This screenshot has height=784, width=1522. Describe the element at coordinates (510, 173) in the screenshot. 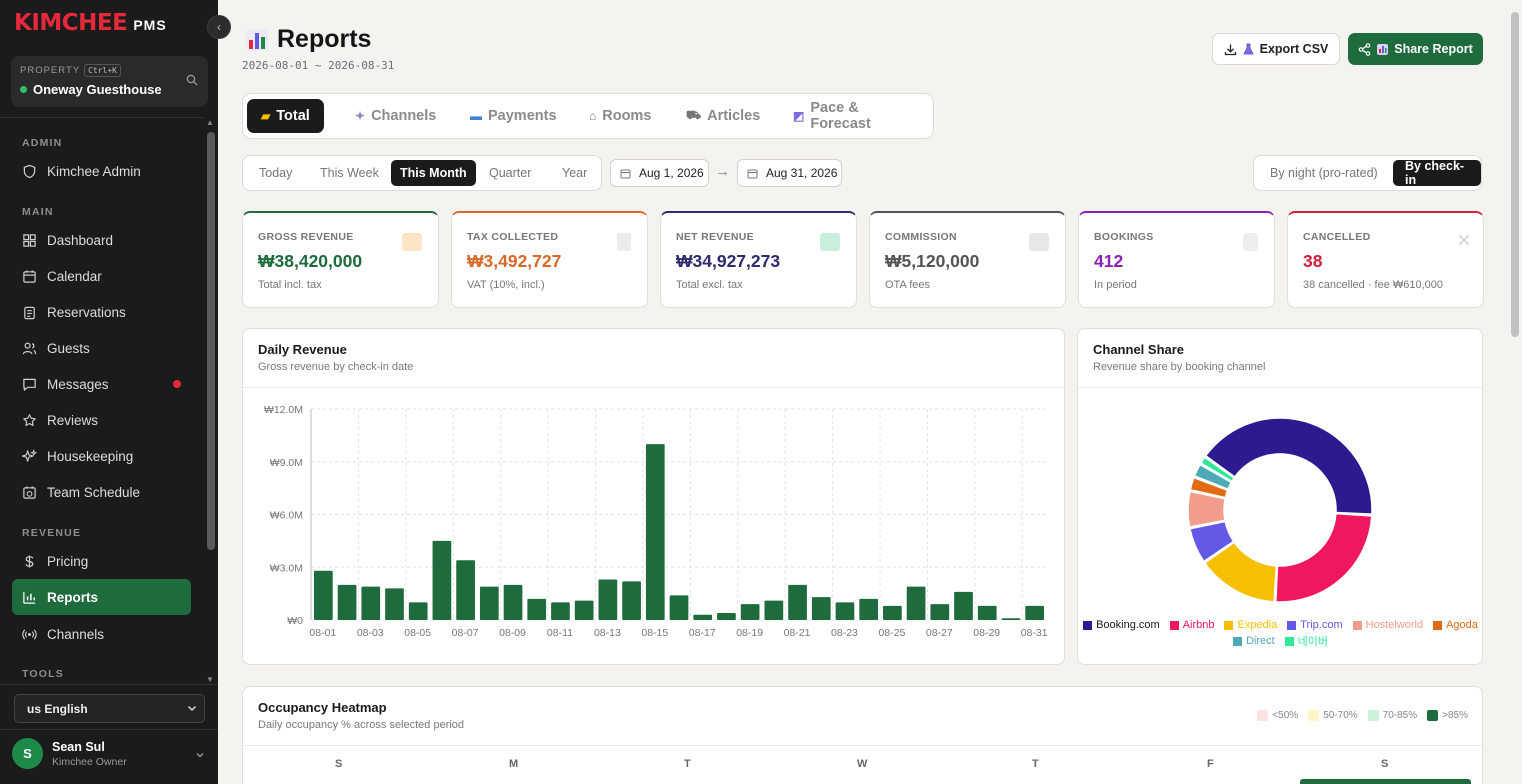

I see `period-quarter: Quarter` at that location.